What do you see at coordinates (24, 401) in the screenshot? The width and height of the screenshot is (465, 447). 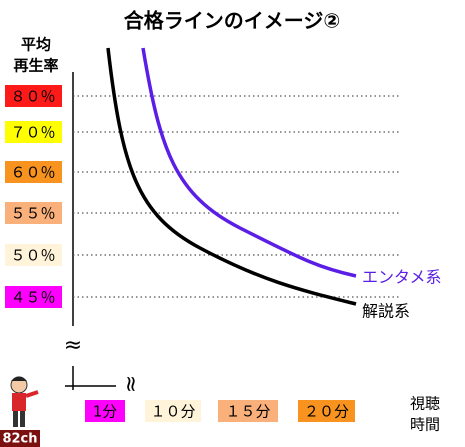 I see `logo-figure` at bounding box center [24, 401].